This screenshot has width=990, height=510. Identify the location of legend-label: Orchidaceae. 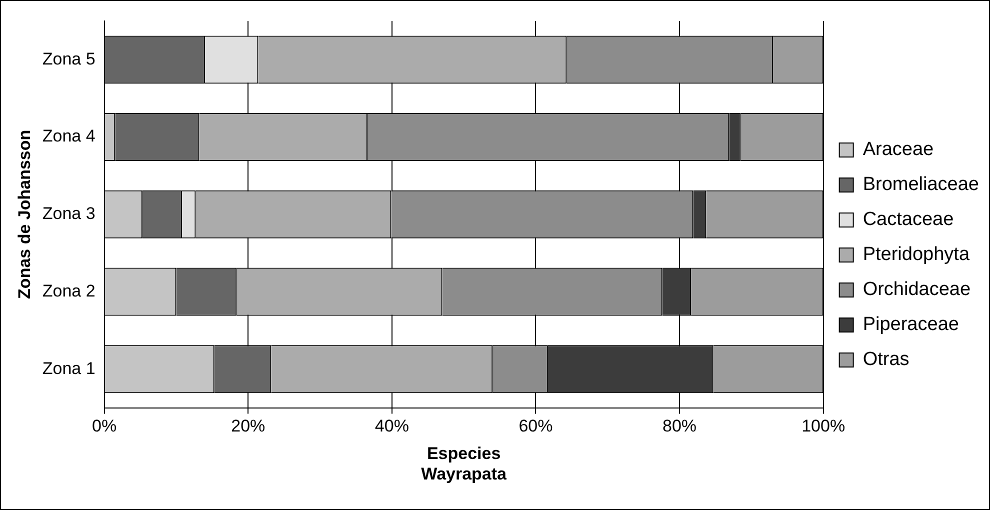
(916, 289).